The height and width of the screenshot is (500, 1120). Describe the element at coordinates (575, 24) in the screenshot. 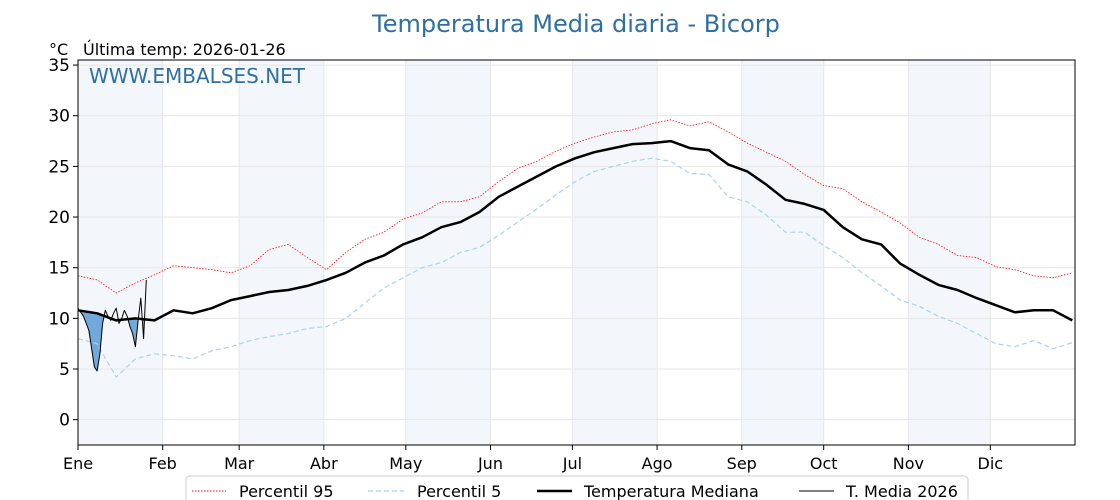

I see `chart-title: Temperatura Media diaria - Bicorp` at that location.